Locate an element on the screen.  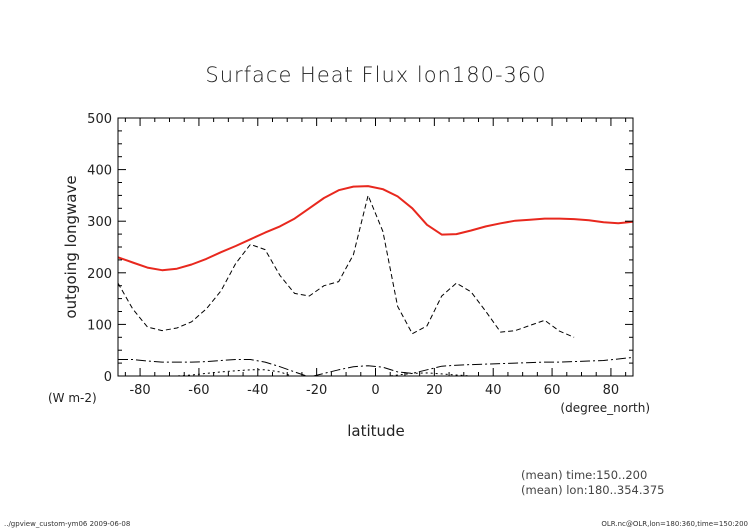
y-unit-label: (W m-2) is located at coordinates (72, 398).